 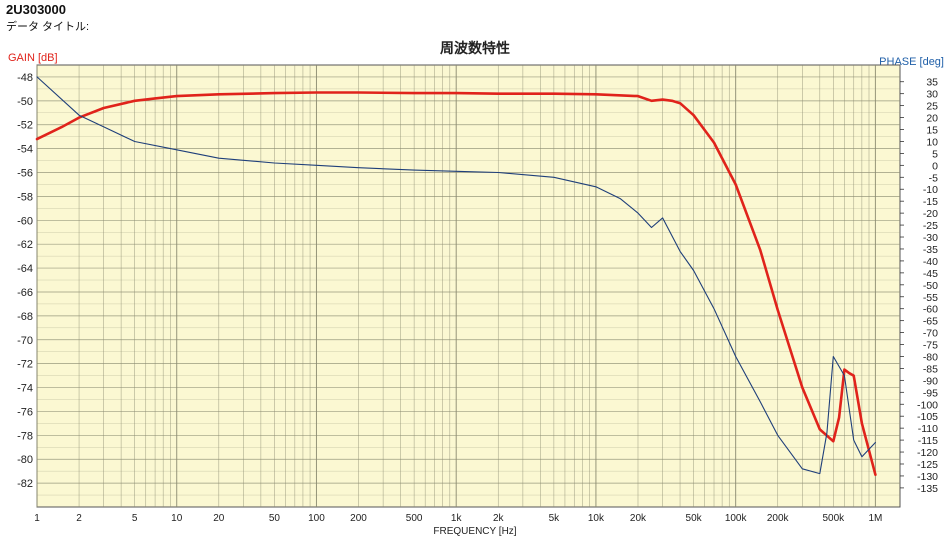 What do you see at coordinates (25, 412) in the screenshot?
I see `gain-tick-label: -76` at bounding box center [25, 412].